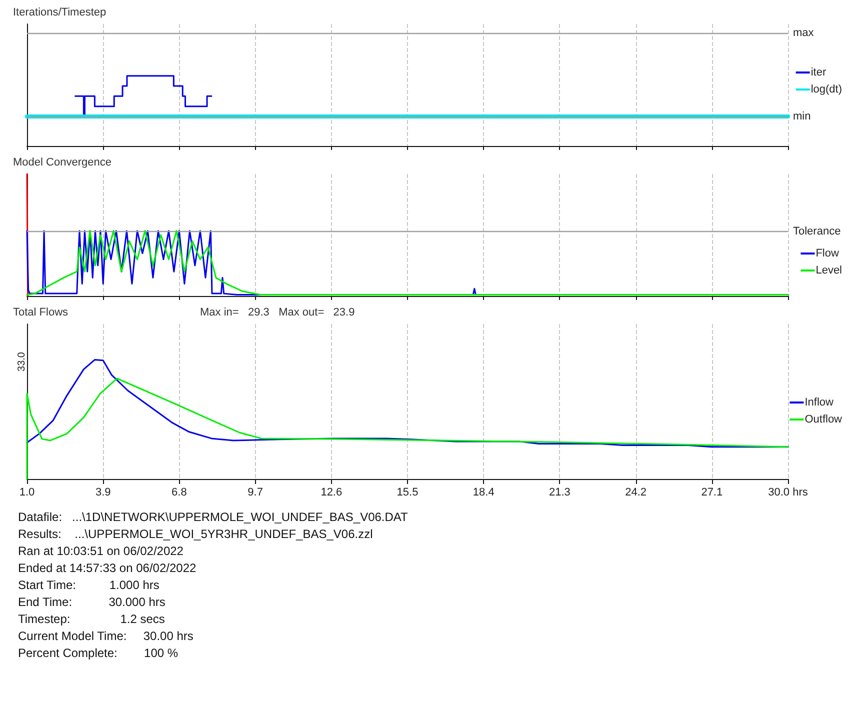 Image resolution: width=849 pixels, height=718 pixels. What do you see at coordinates (483, 492) in the screenshot?
I see `x-tick-label: 18.4` at bounding box center [483, 492].